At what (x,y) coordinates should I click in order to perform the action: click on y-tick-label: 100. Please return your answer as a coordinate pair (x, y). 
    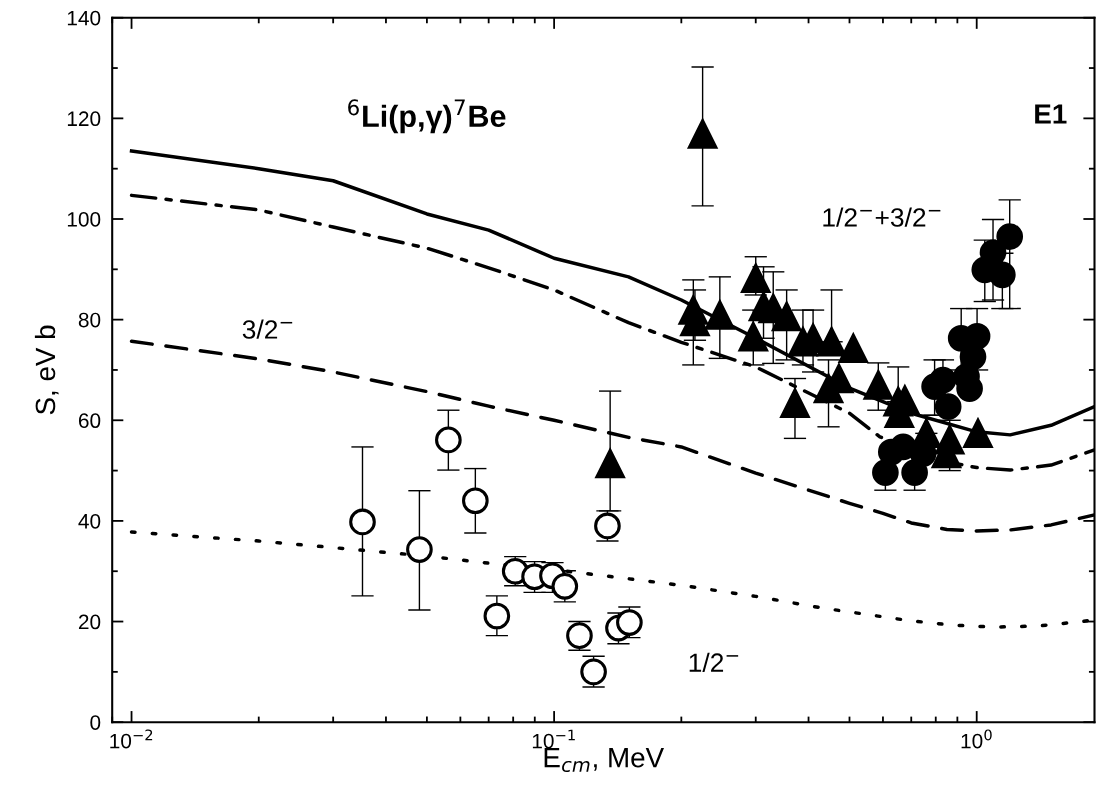
    Looking at the image, I should click on (84, 219).